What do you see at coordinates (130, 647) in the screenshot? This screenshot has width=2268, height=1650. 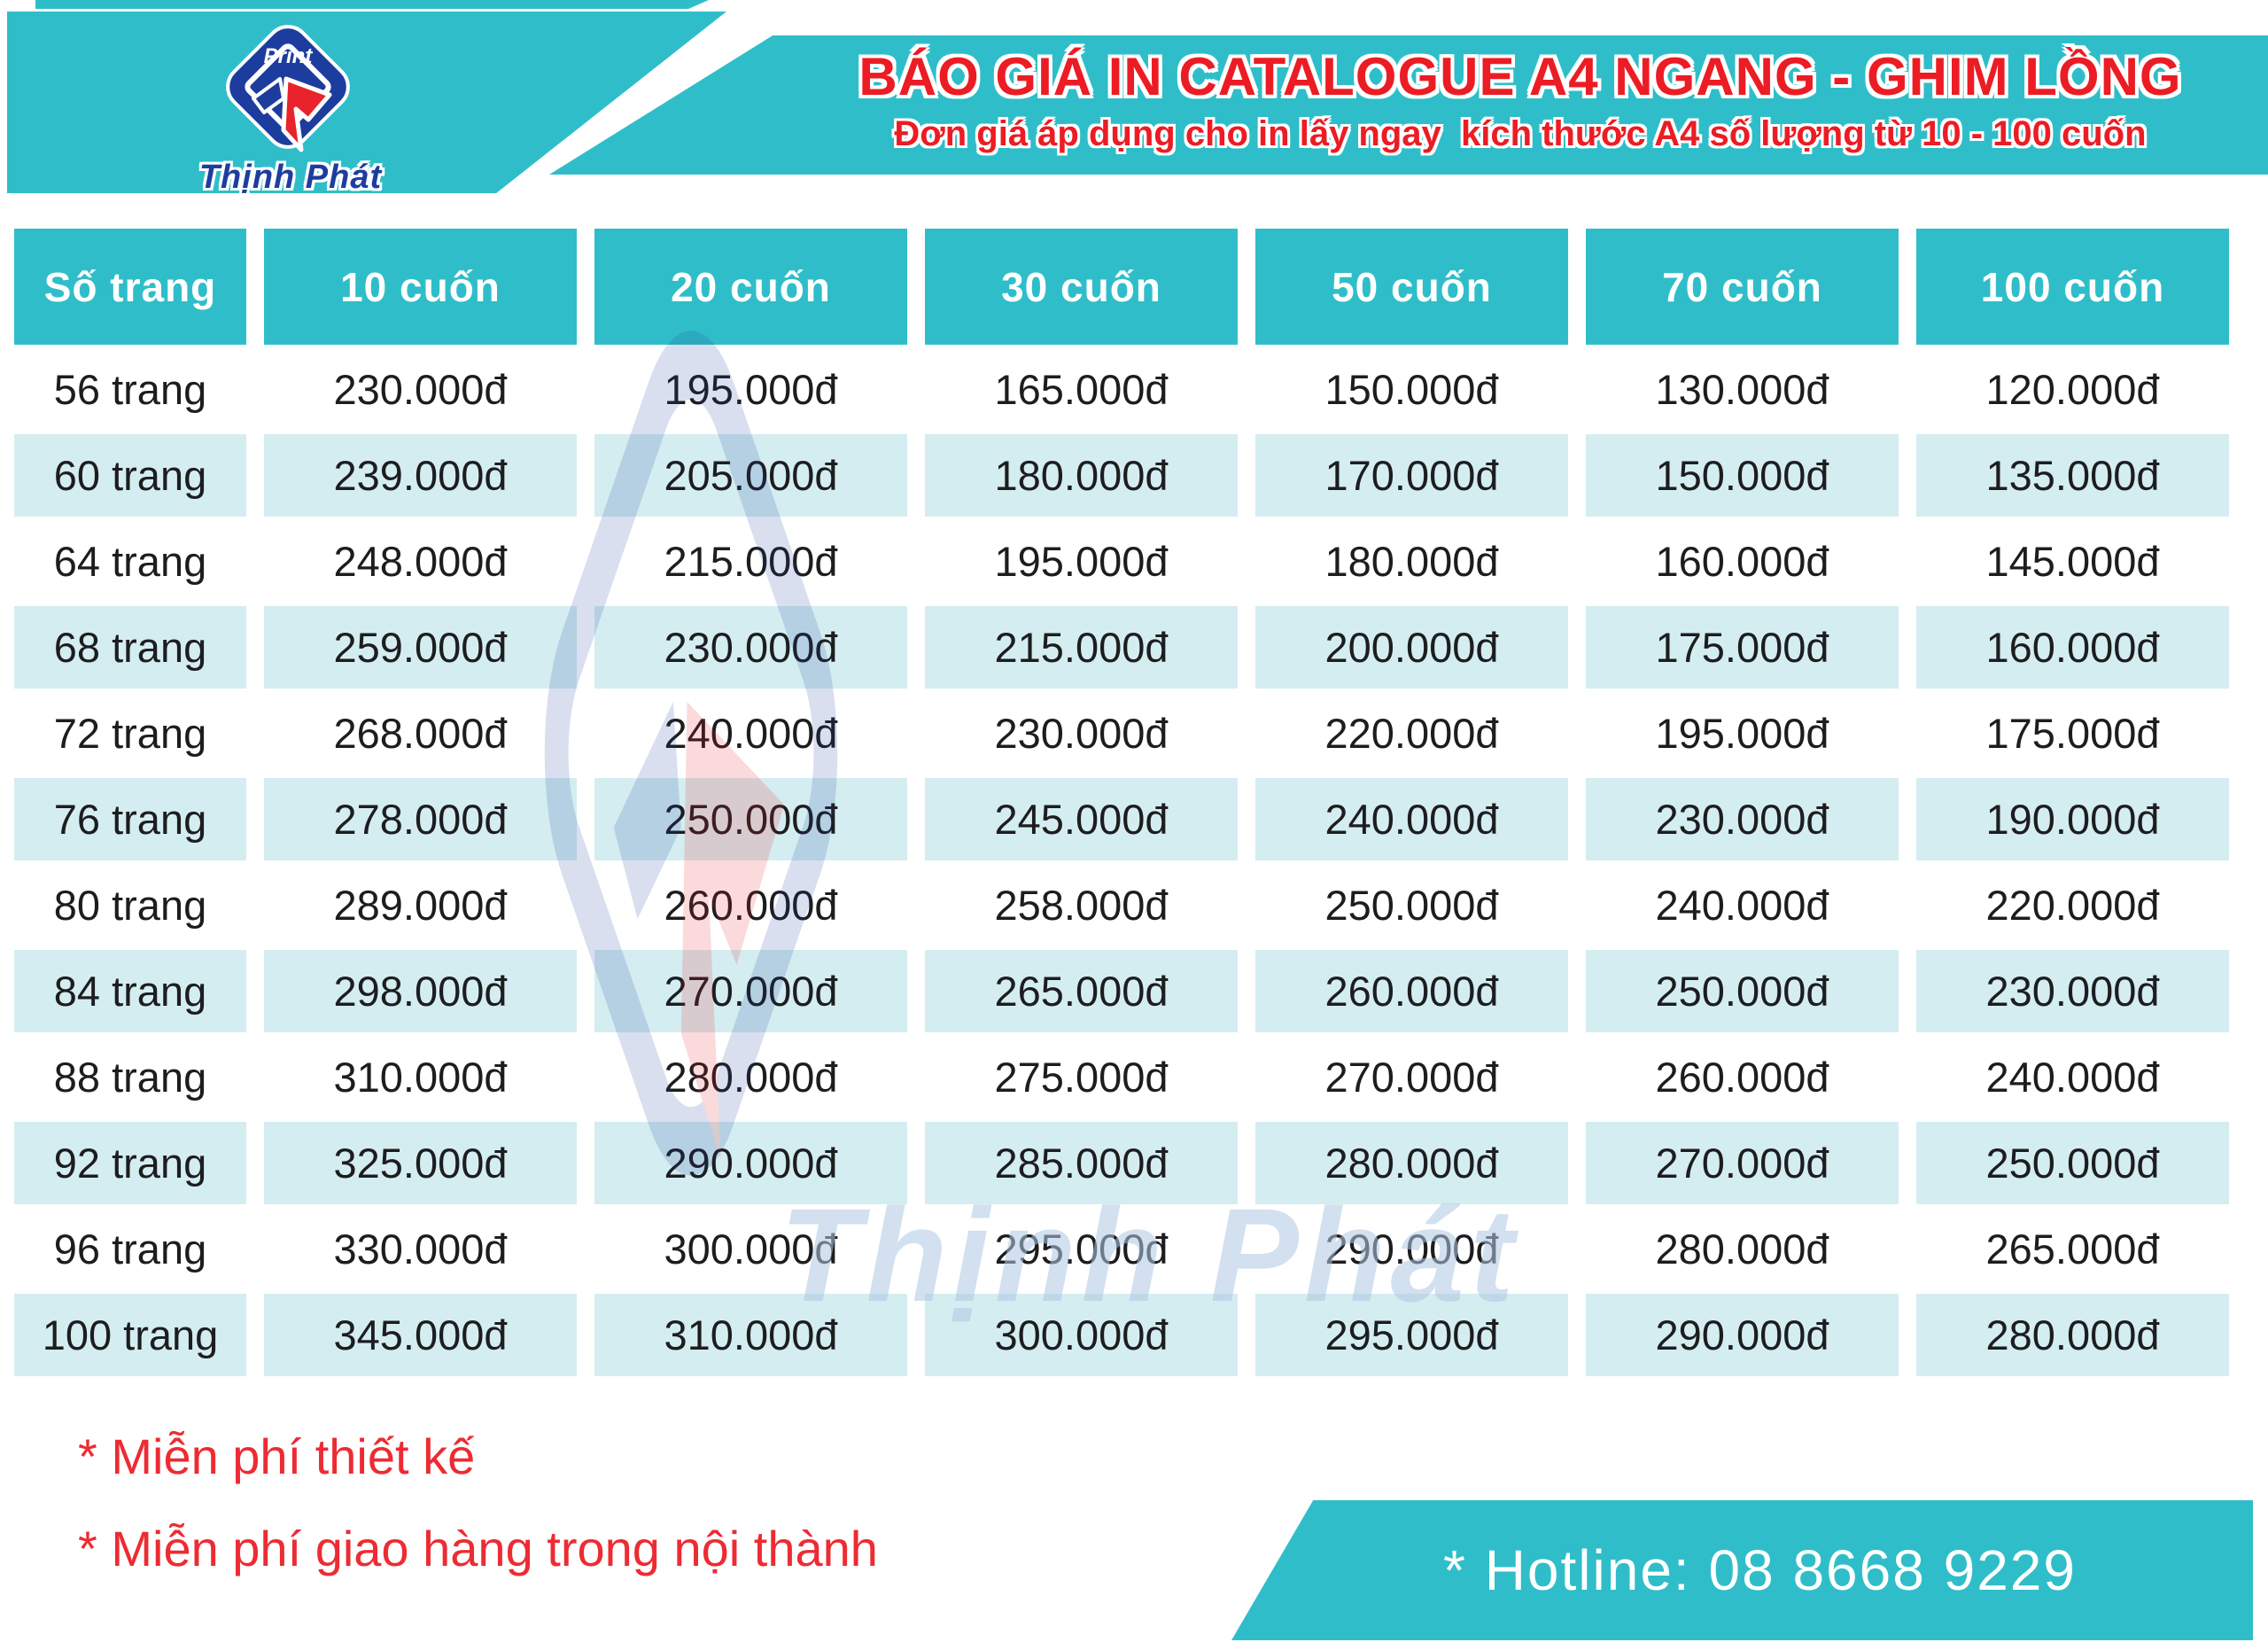 I see `row-label-pages: 68 trang` at bounding box center [130, 647].